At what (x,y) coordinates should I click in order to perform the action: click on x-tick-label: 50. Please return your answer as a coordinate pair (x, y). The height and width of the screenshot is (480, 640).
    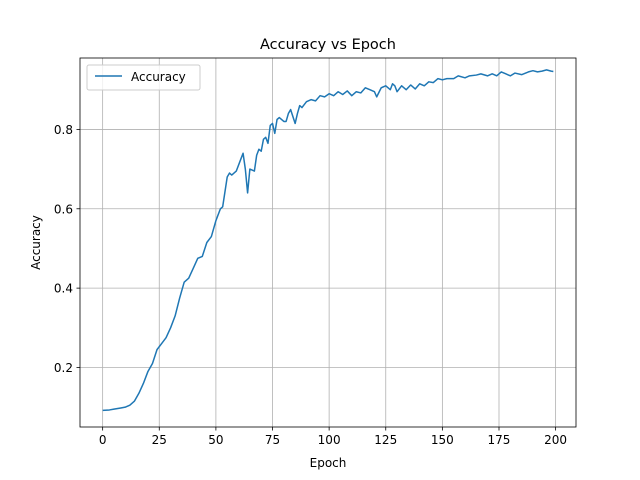
    Looking at the image, I should click on (215, 440).